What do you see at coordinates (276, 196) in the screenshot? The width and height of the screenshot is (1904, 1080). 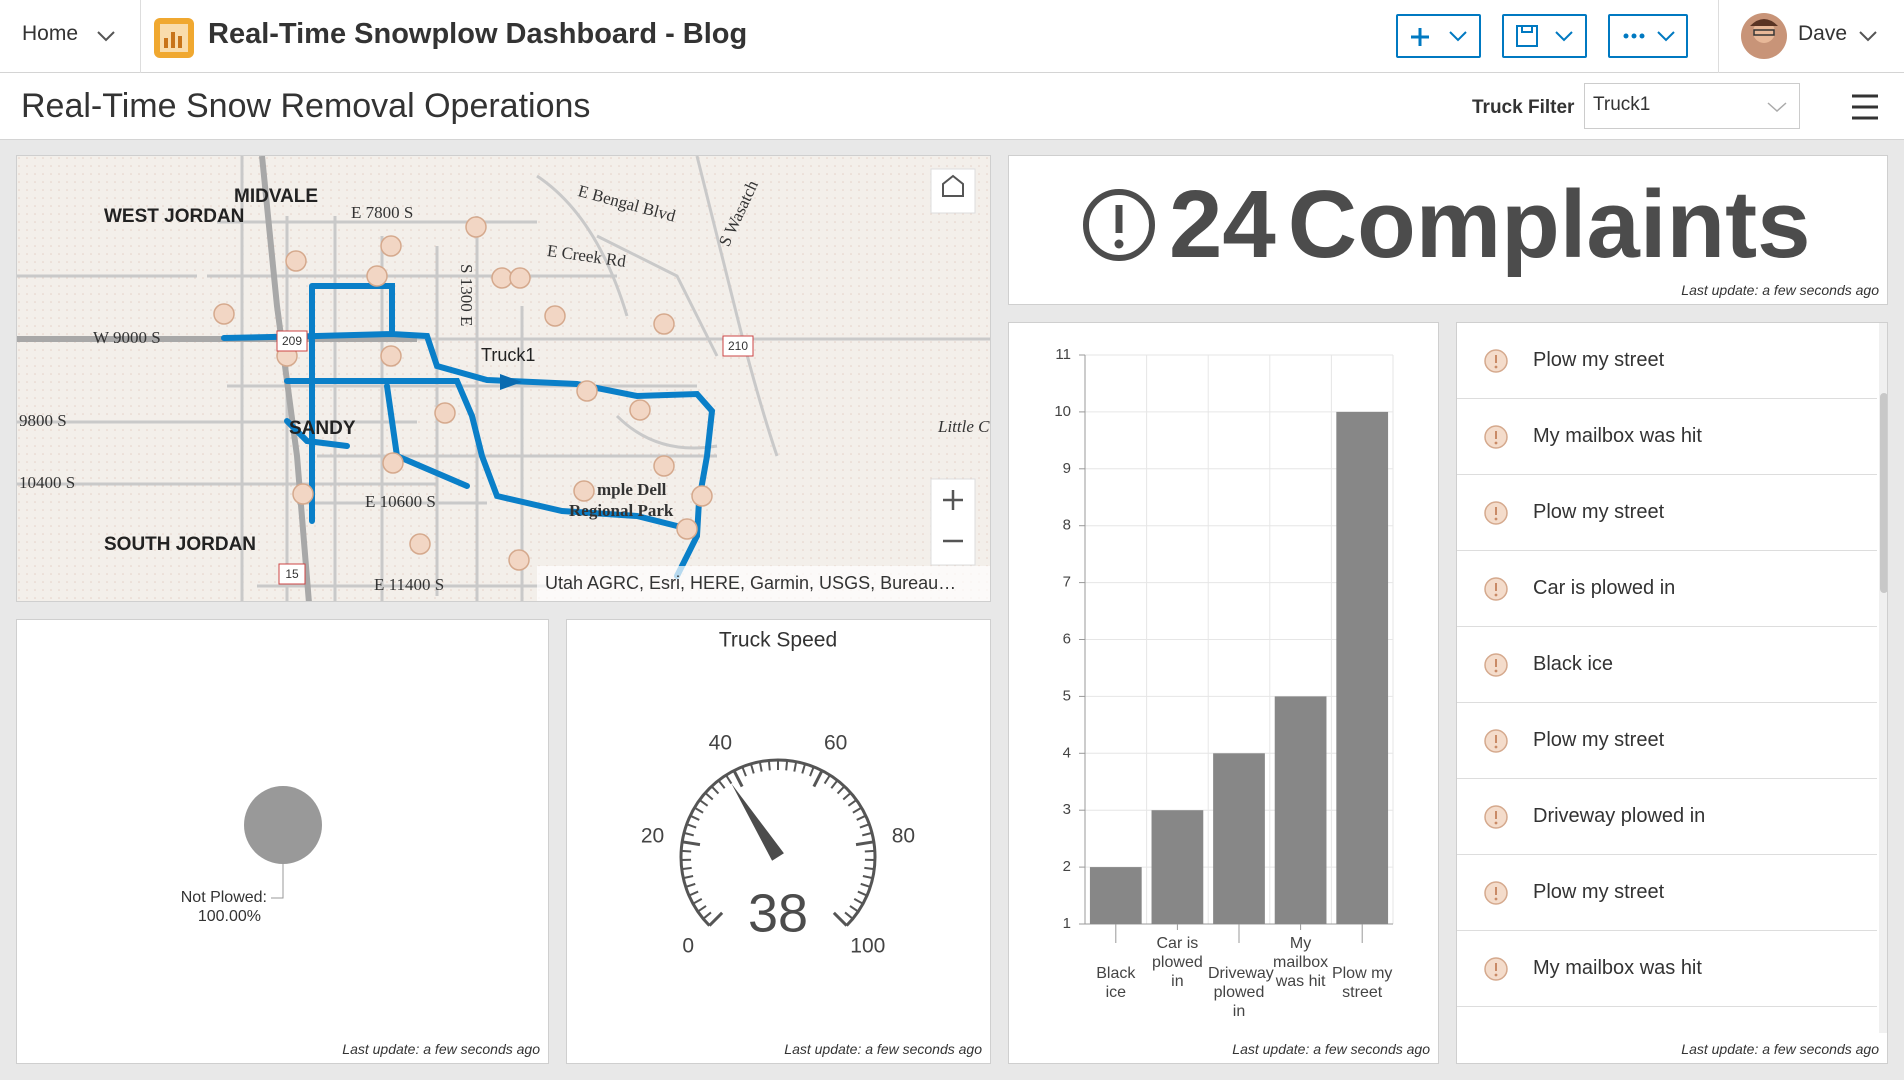 I see `map-label: MIDVALE` at bounding box center [276, 196].